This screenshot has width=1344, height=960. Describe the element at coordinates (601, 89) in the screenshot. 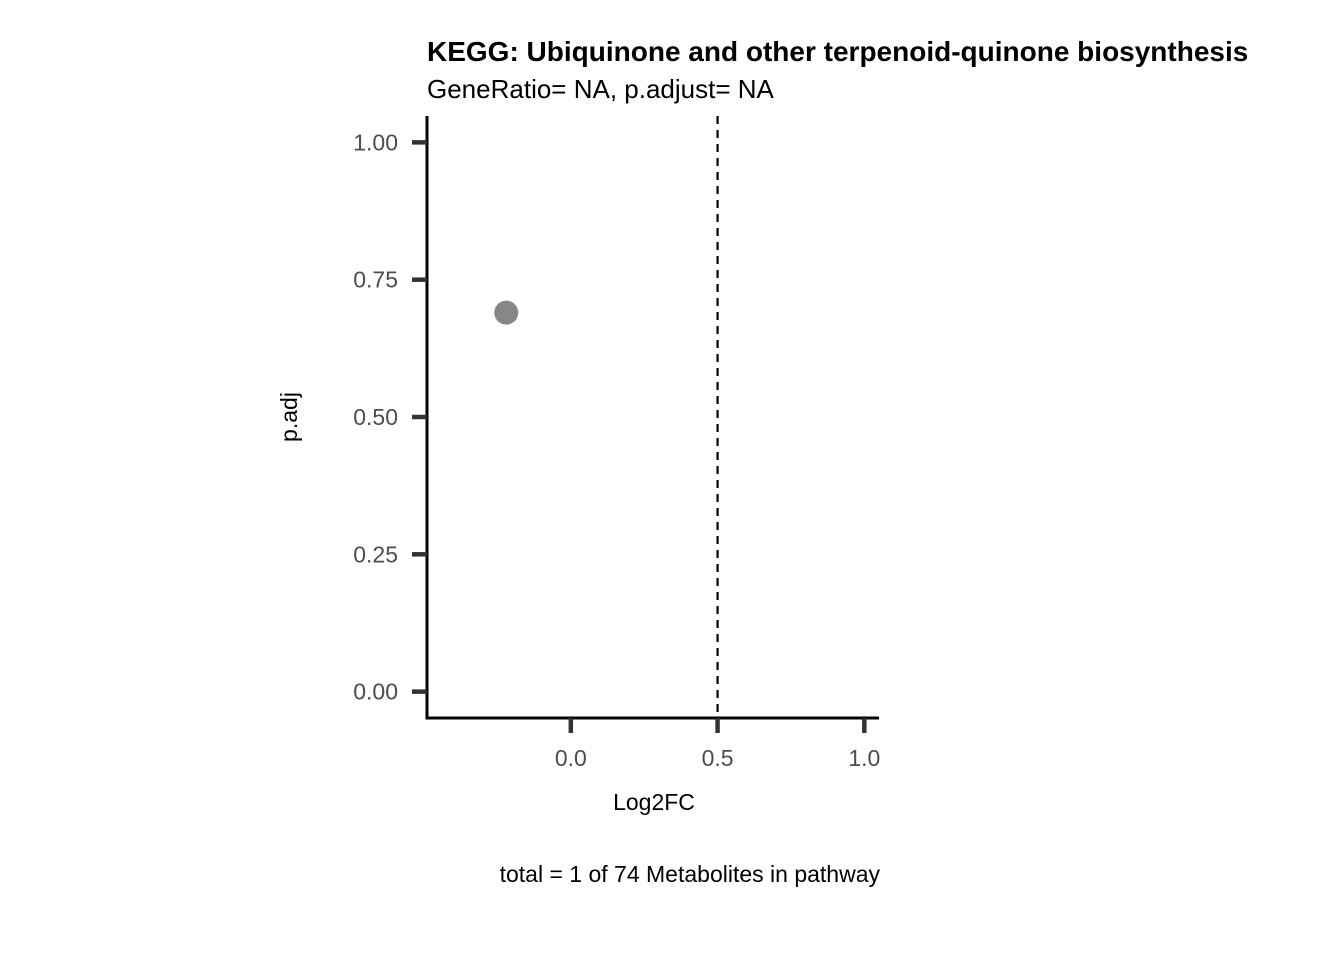

I see `chart-subtitle: GeneRatio= NA, p.adjust= NA` at that location.